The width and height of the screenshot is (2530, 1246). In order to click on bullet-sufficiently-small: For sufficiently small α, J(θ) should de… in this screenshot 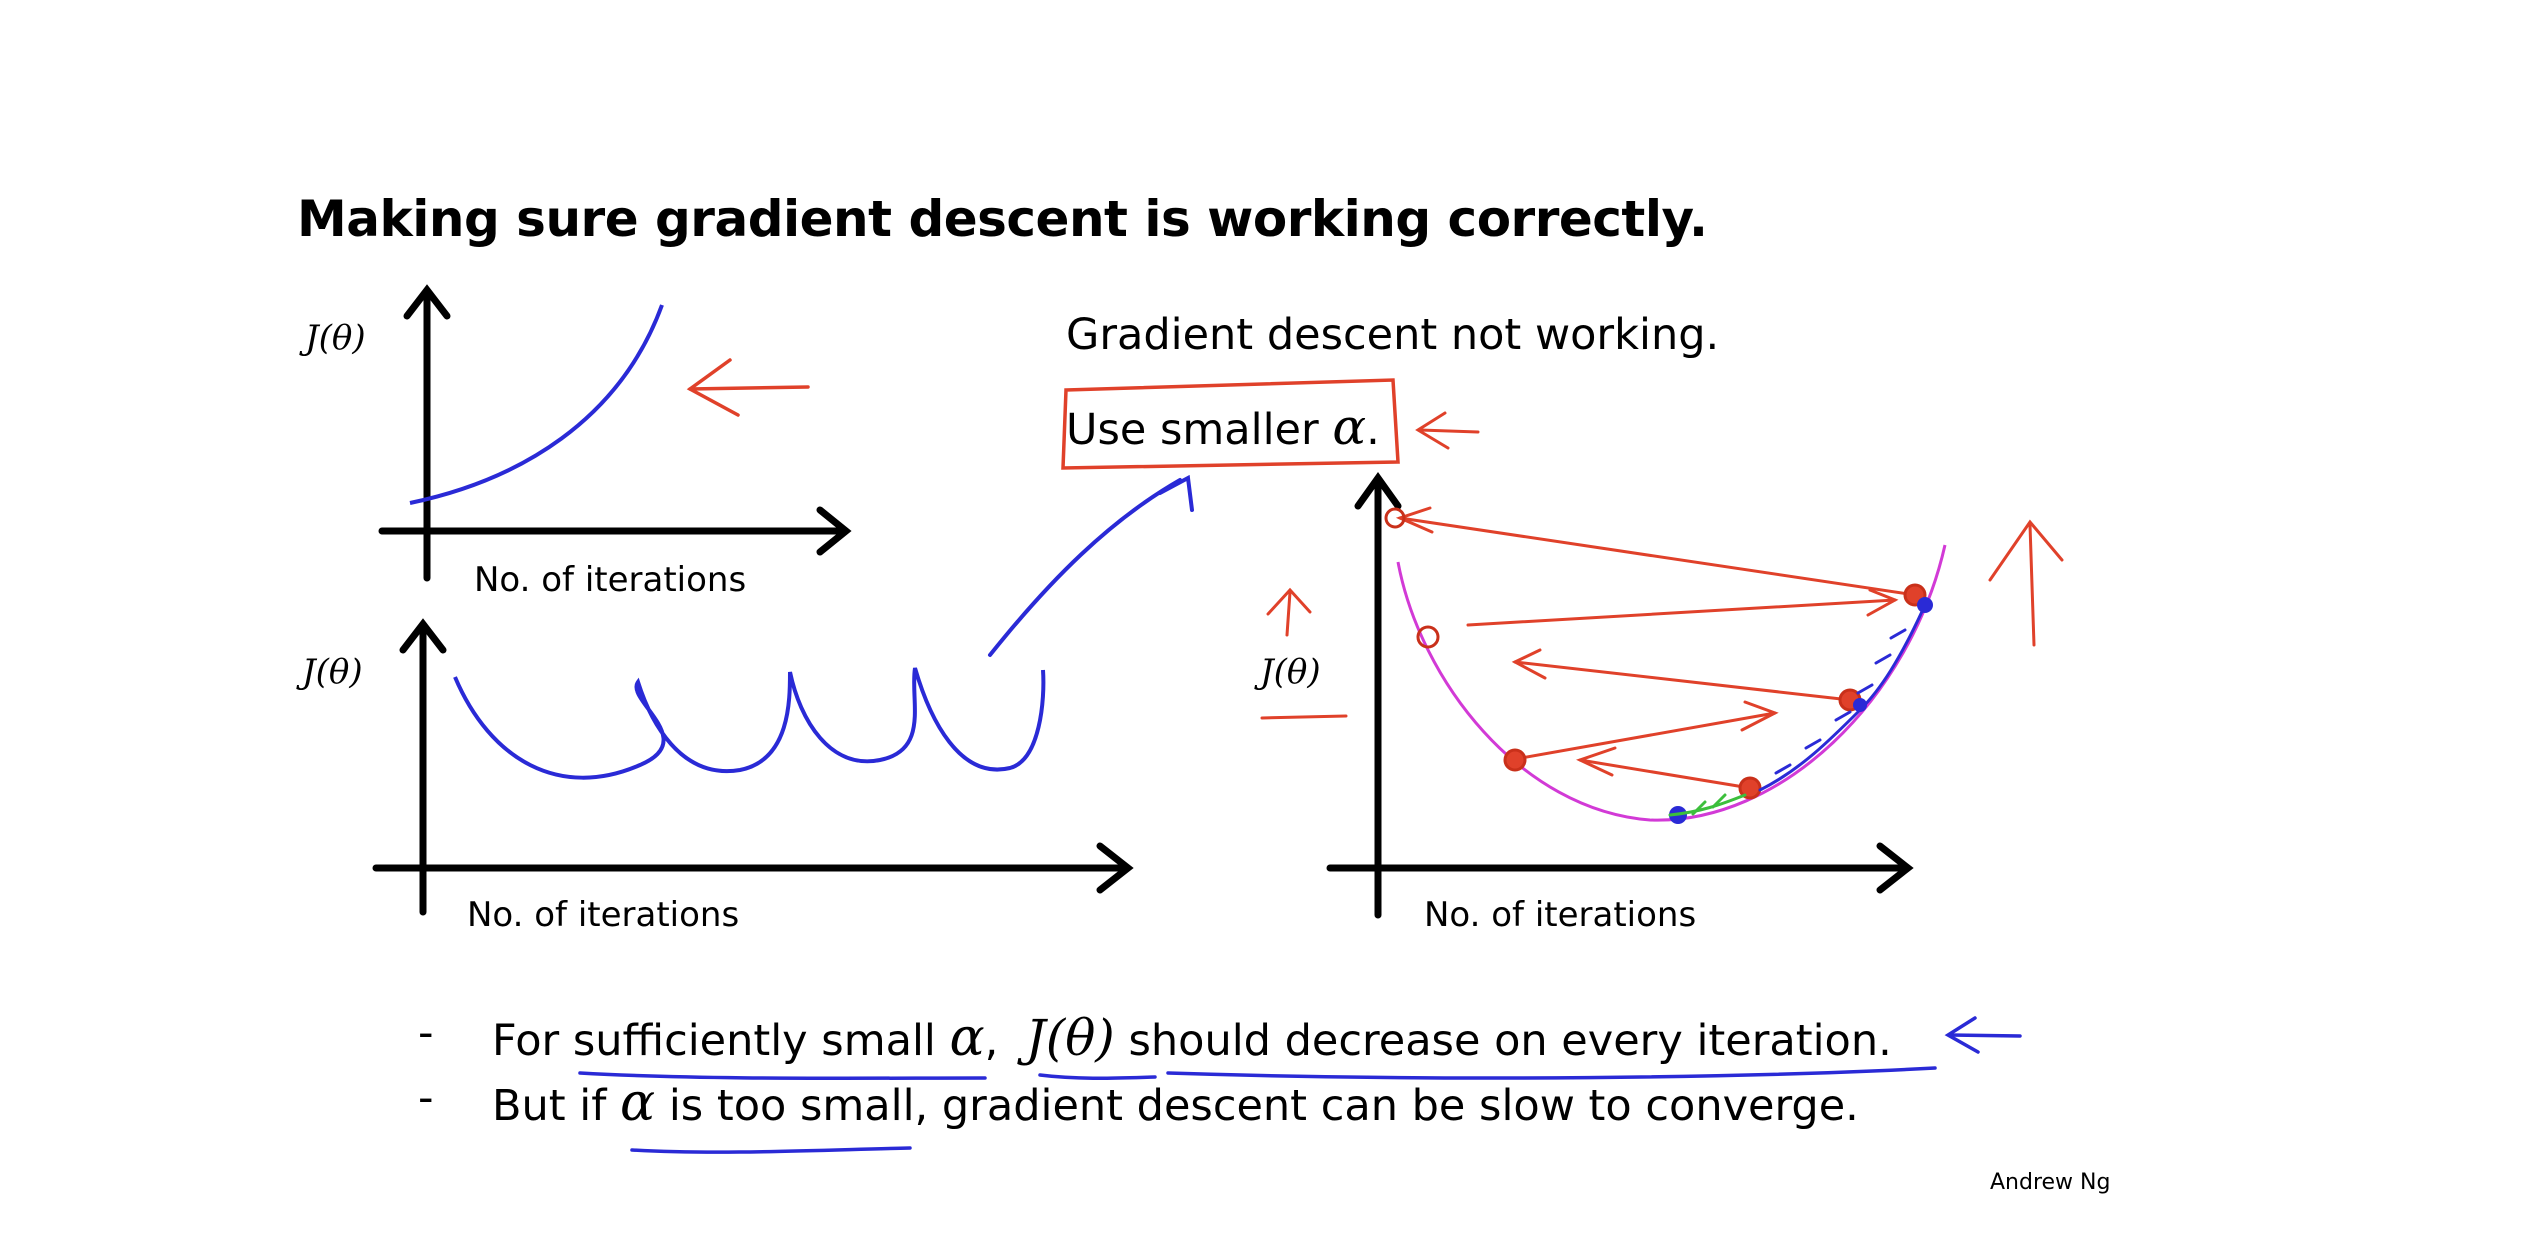, I will do `click(1192, 1038)`.